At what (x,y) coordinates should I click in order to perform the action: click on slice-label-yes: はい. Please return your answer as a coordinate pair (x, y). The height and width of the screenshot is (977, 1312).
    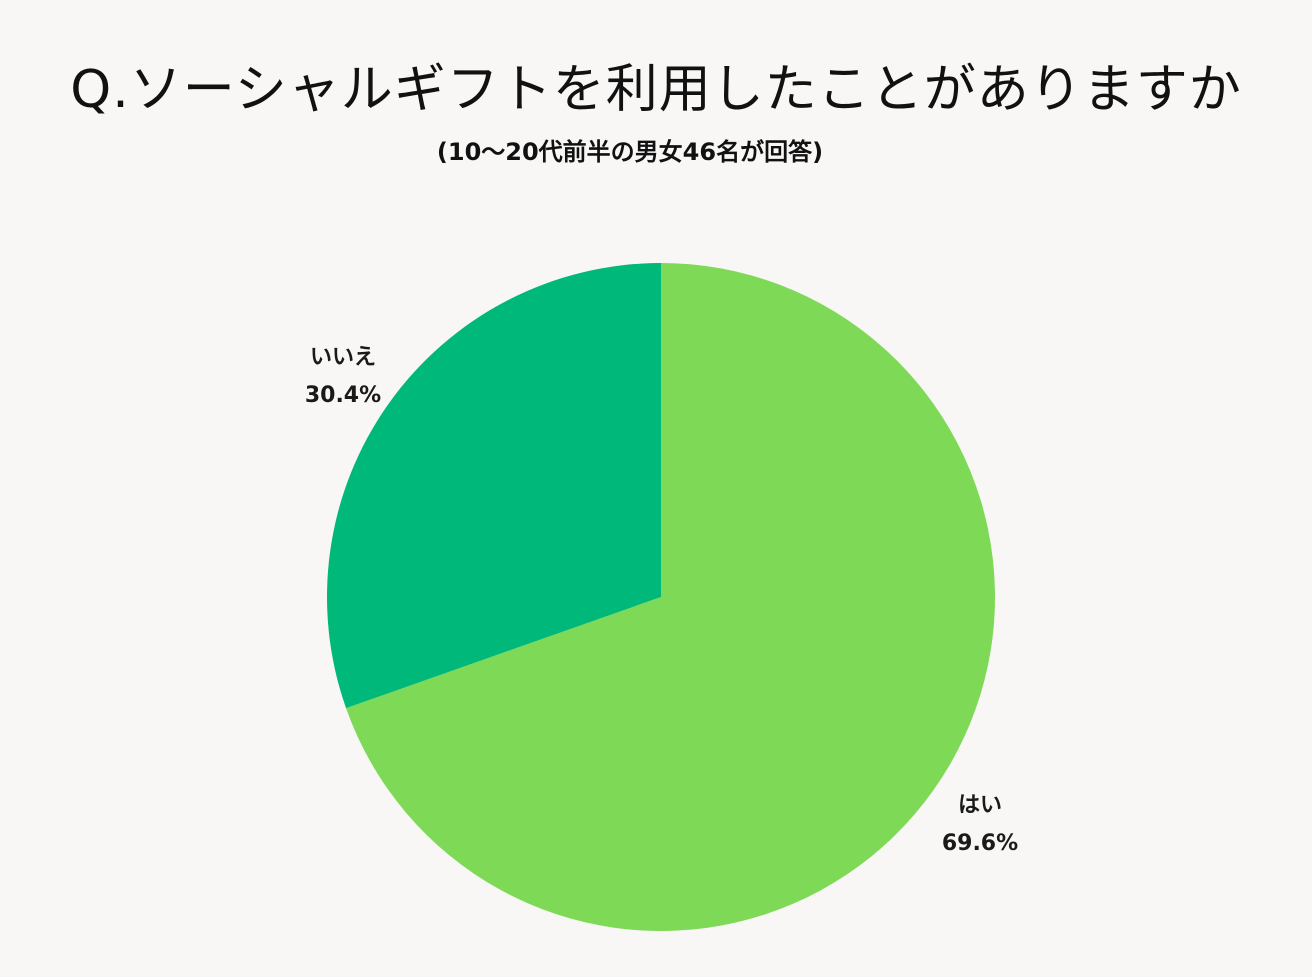
    Looking at the image, I should click on (980, 805).